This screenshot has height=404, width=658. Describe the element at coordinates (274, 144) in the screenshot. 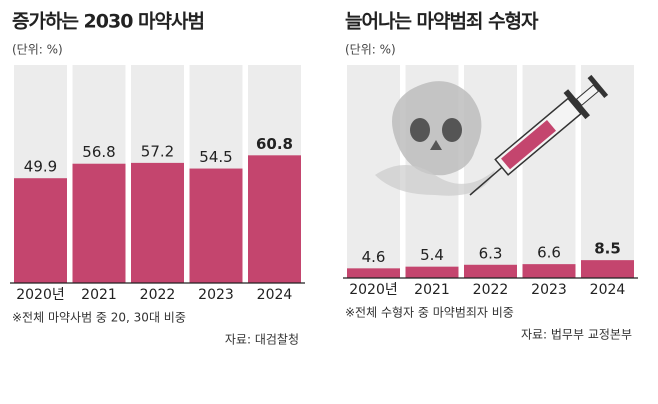

I see `value-label: 60.8` at that location.